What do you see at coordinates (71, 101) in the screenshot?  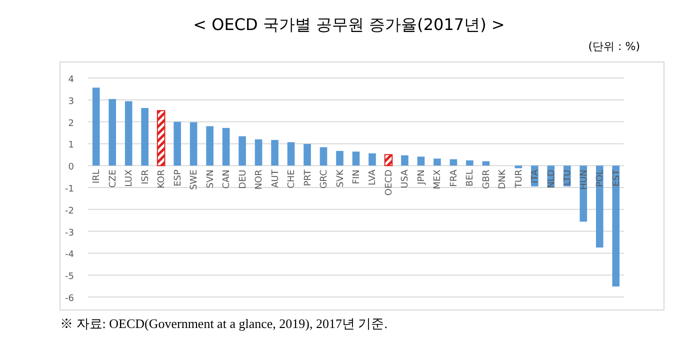 I see `y-tick-label: 3` at bounding box center [71, 101].